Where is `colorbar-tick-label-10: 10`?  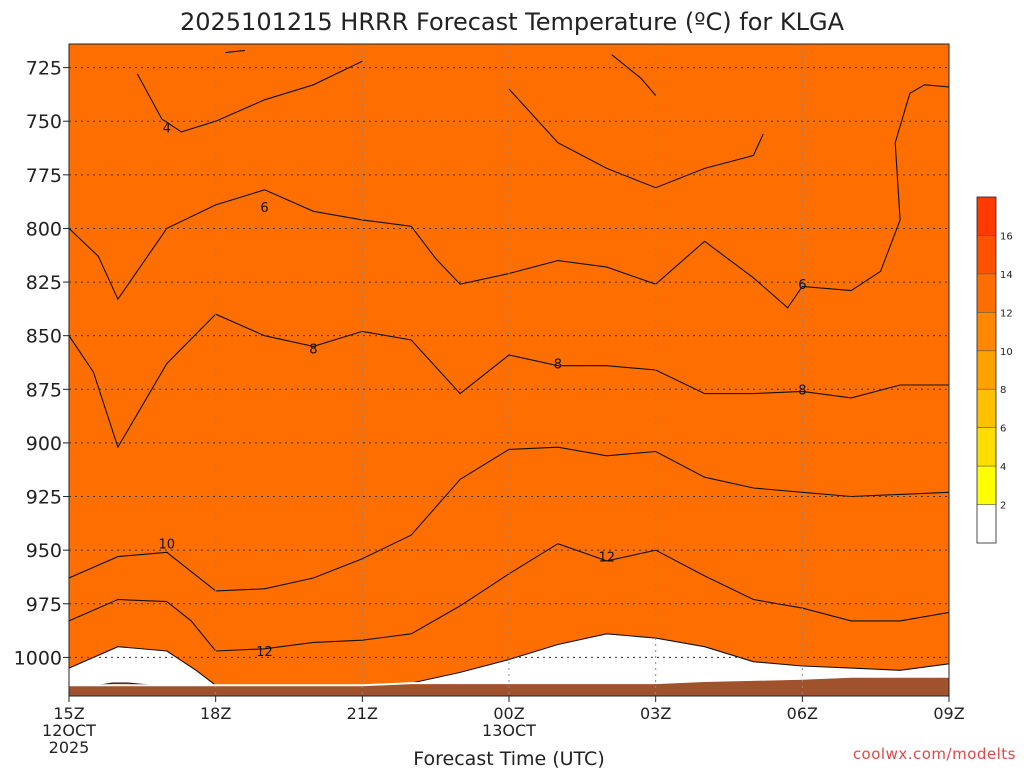 colorbar-tick-label-10: 10 is located at coordinates (1006, 352).